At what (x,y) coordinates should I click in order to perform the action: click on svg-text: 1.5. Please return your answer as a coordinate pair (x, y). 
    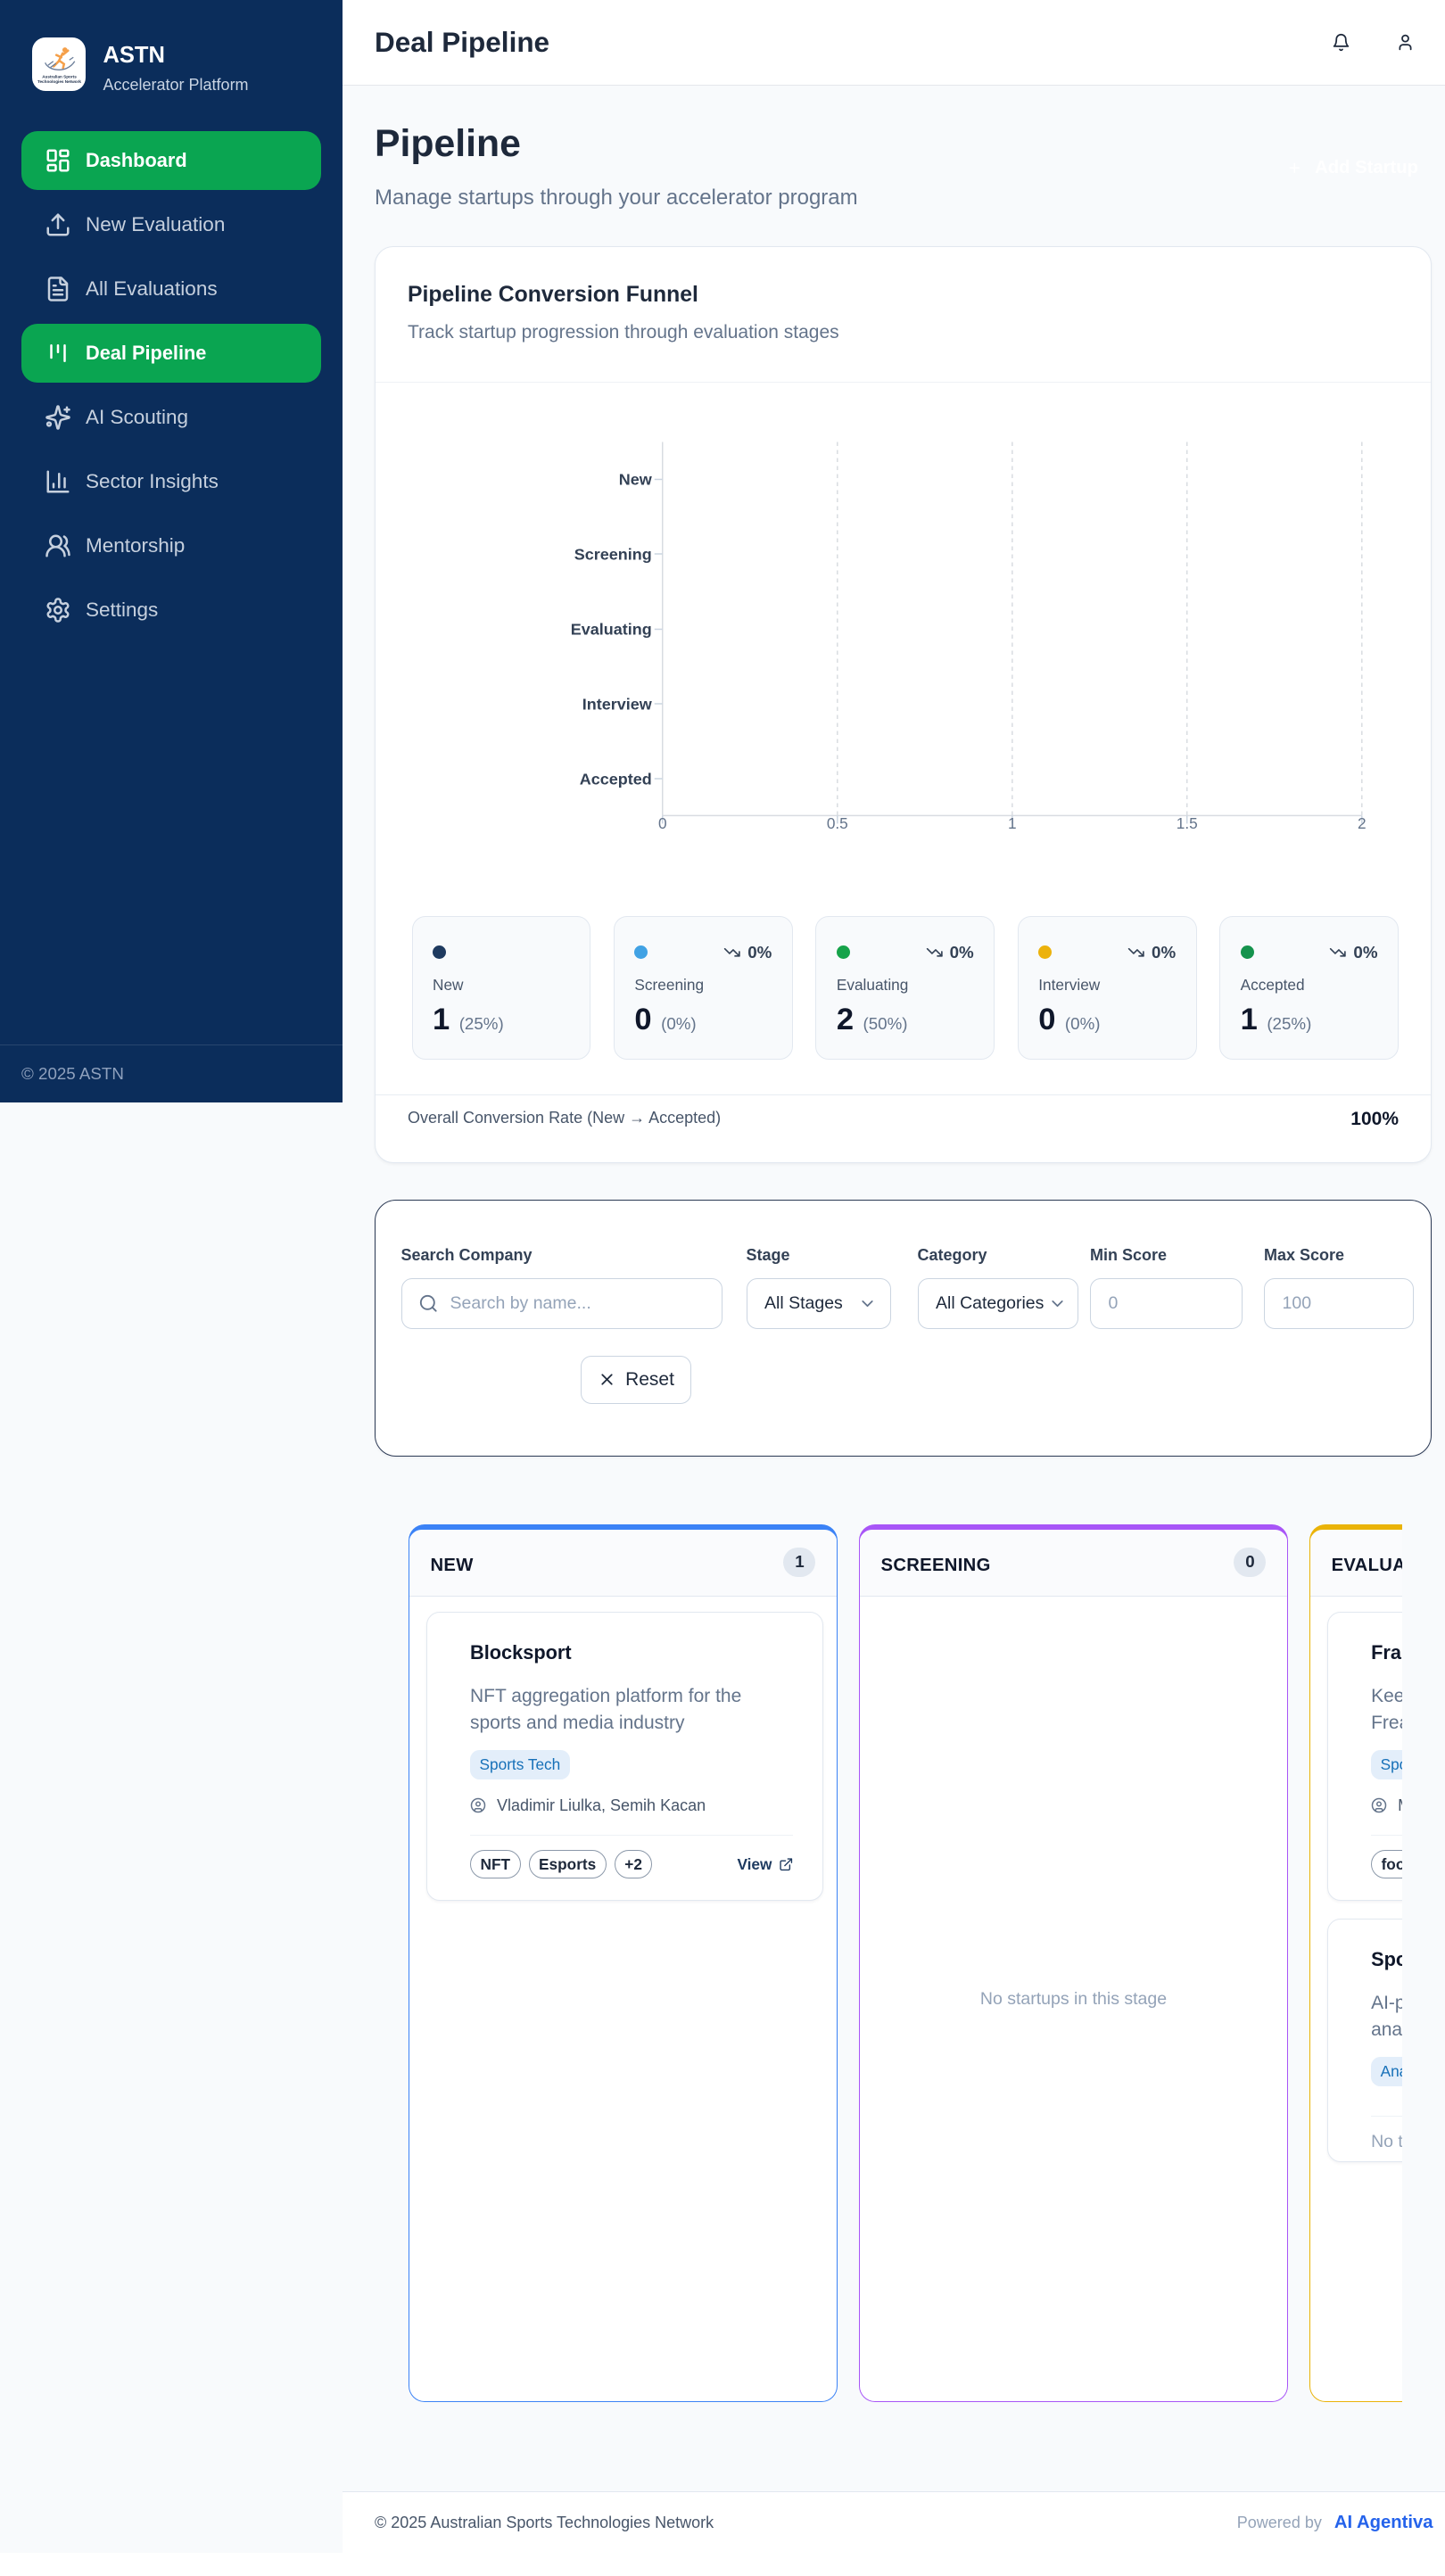
    Looking at the image, I should click on (1188, 823).